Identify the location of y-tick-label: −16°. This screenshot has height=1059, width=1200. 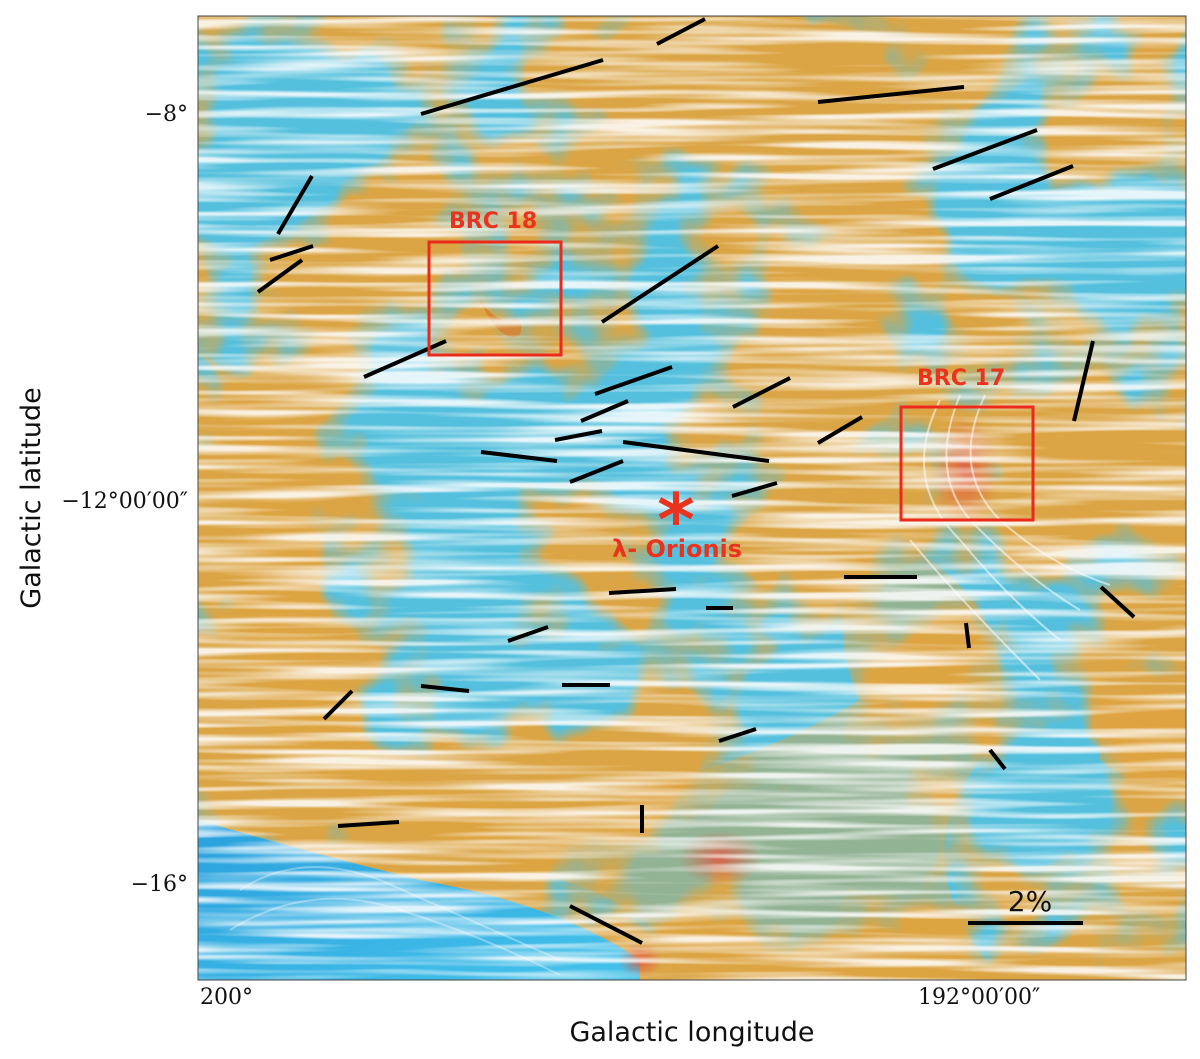
(159, 884).